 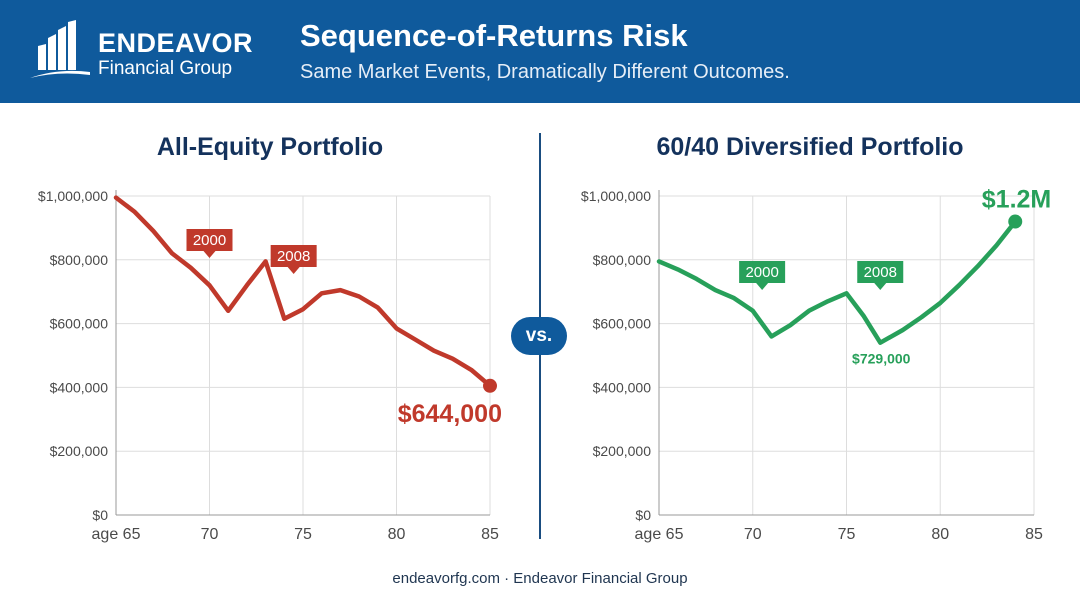 What do you see at coordinates (881, 359) in the screenshot?
I see `trough-value-label: $729,000` at bounding box center [881, 359].